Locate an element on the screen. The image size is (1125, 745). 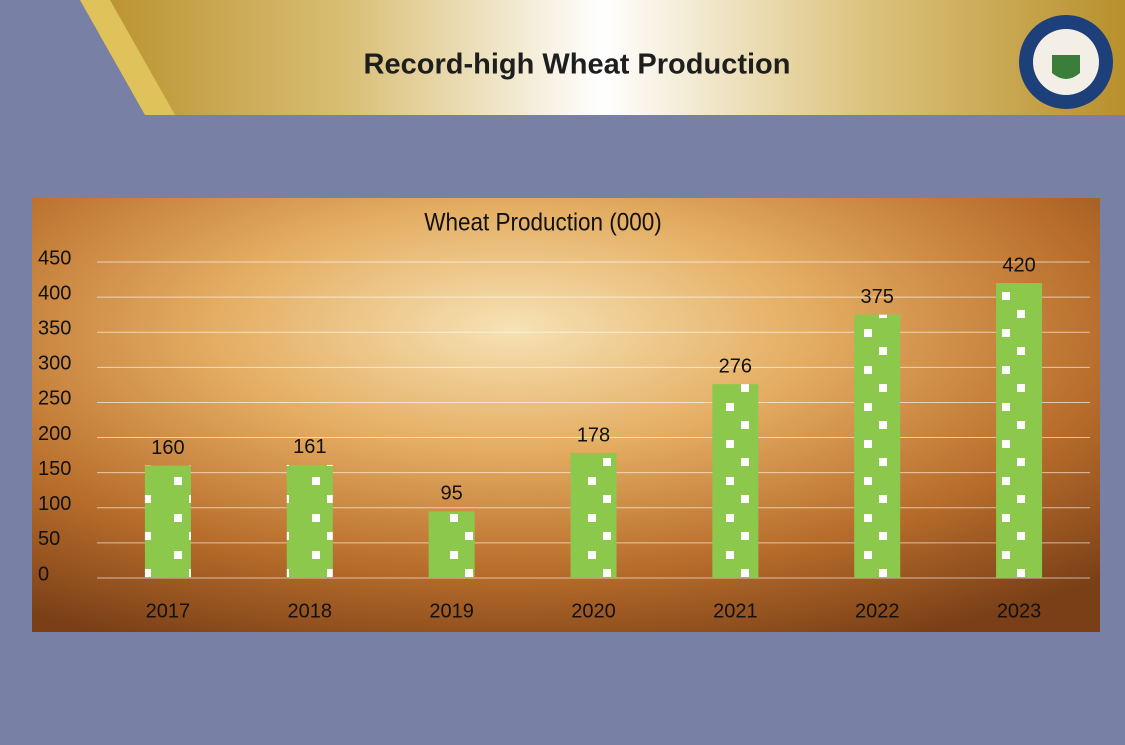
x-tick-label: 2020 is located at coordinates (593, 611).